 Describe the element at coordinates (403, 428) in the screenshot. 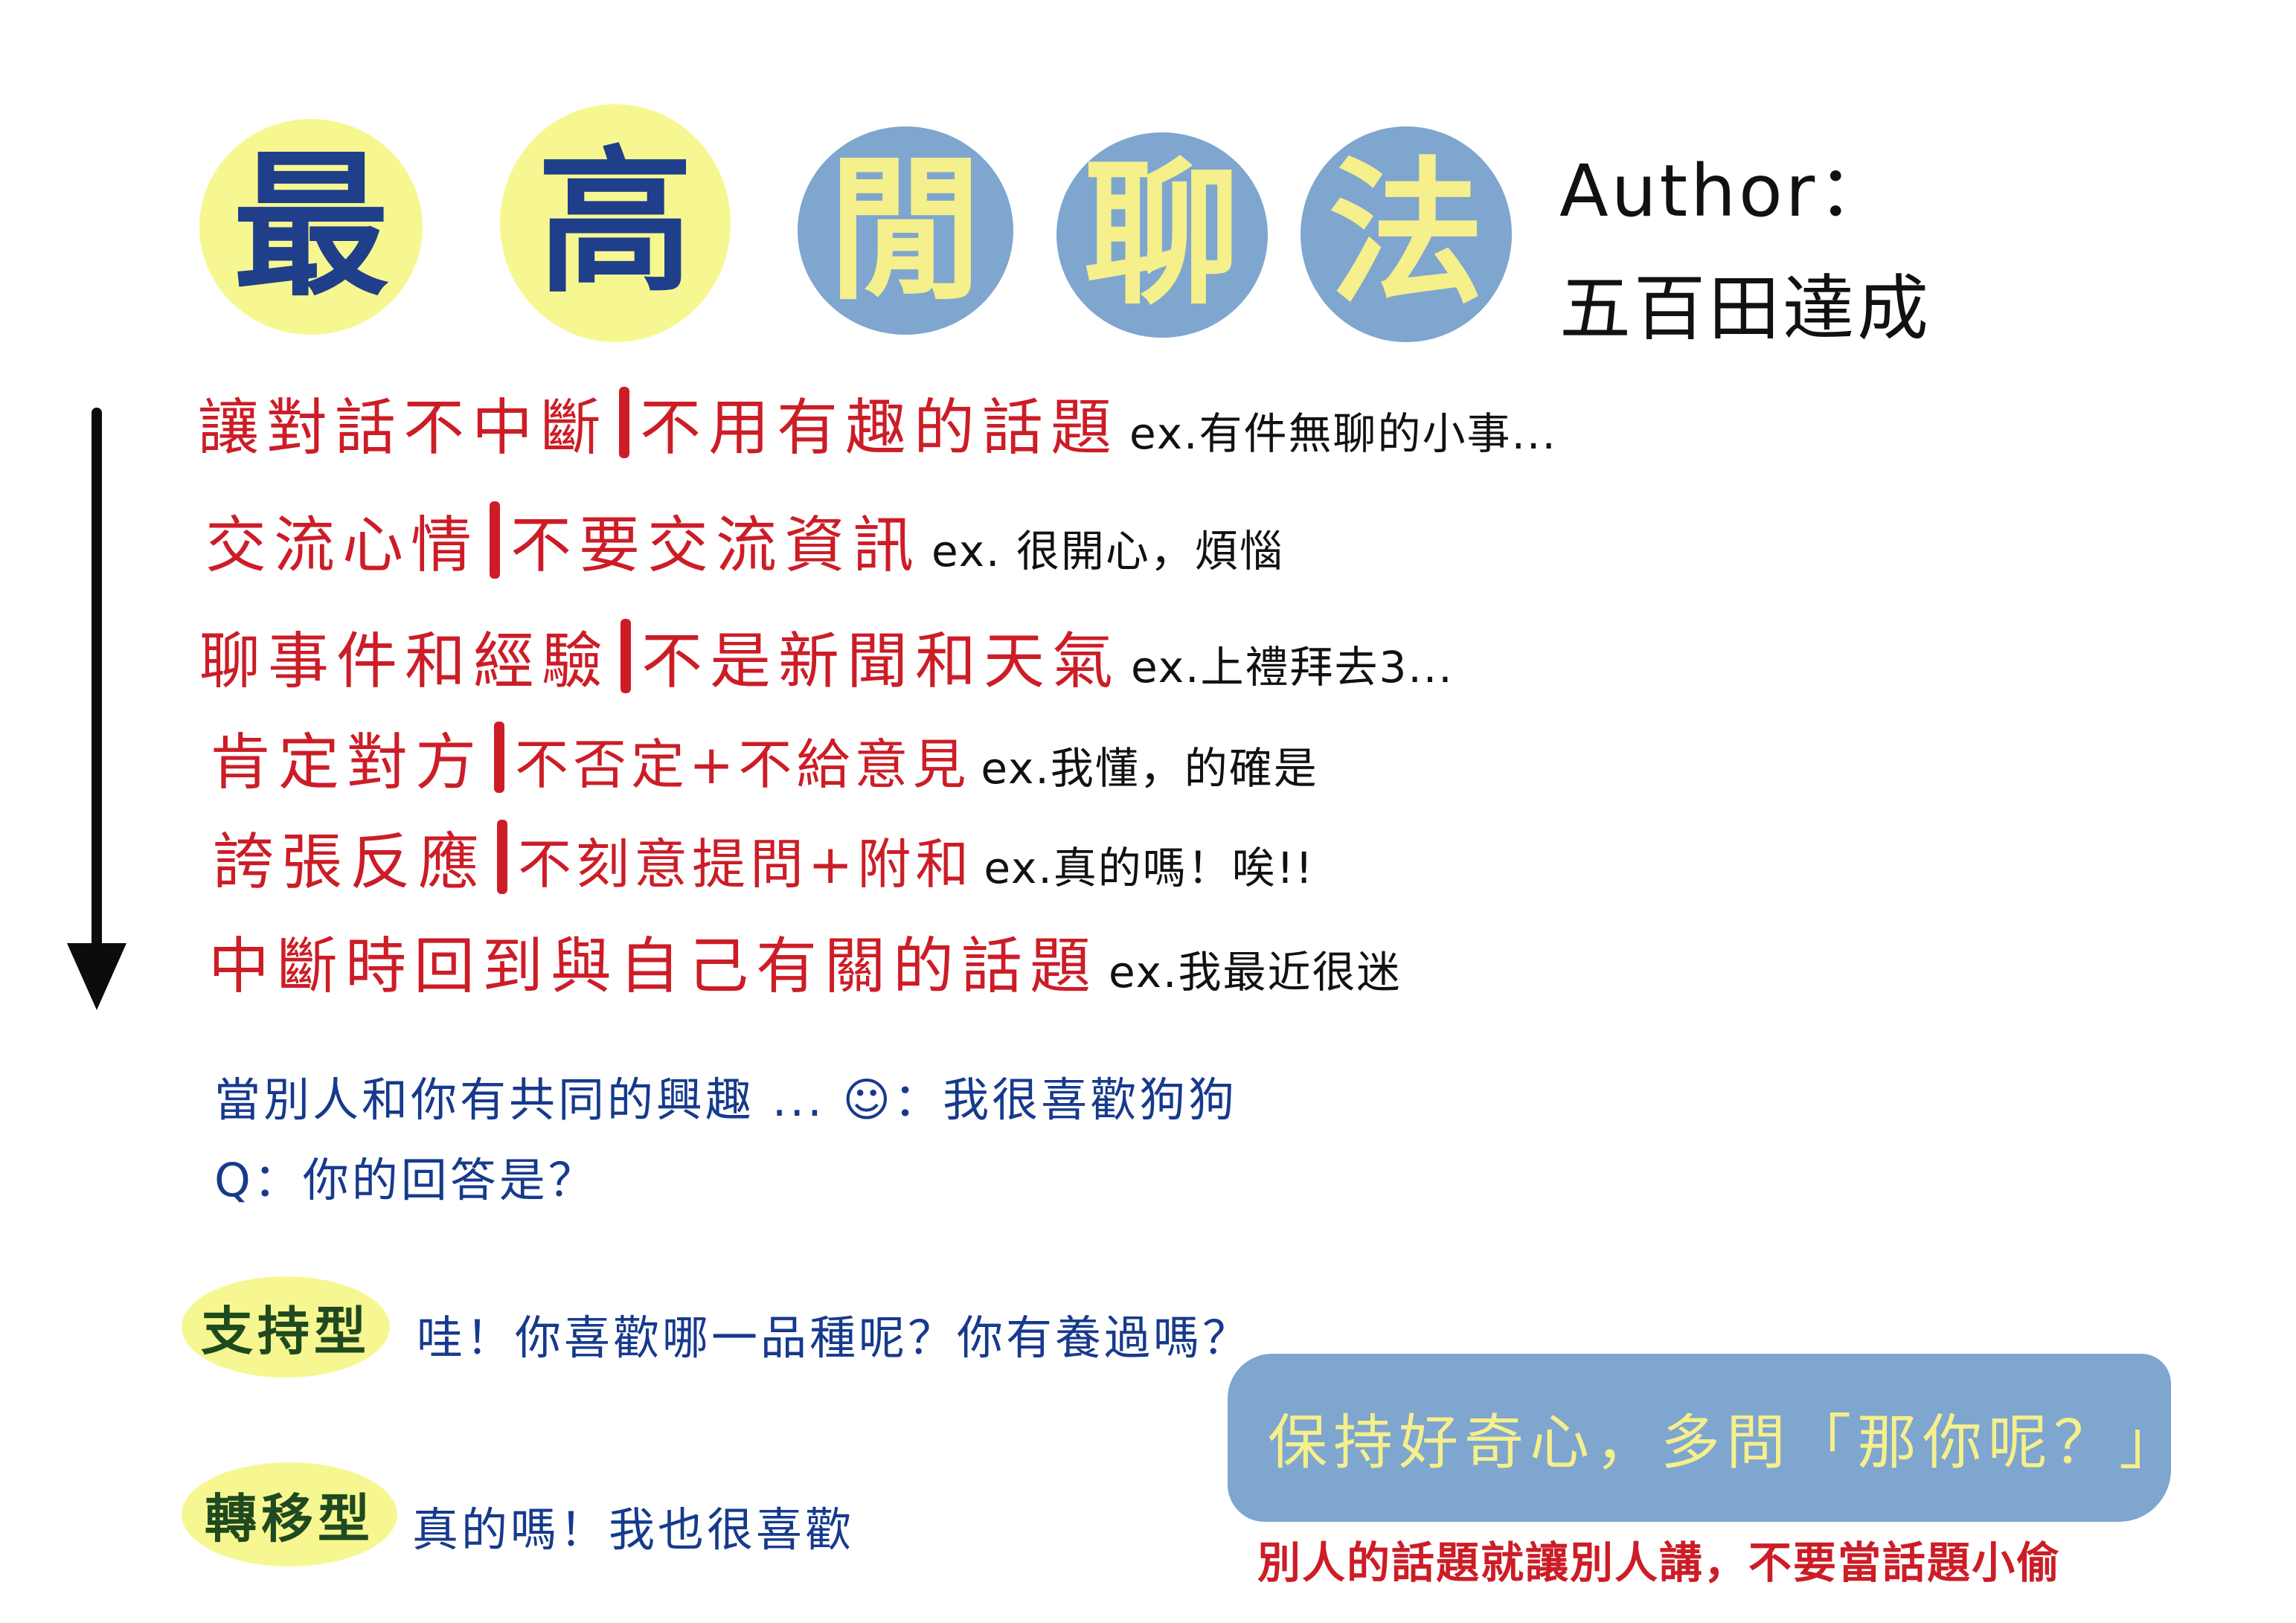

I see `rule-main: 讓對話不中斷` at that location.